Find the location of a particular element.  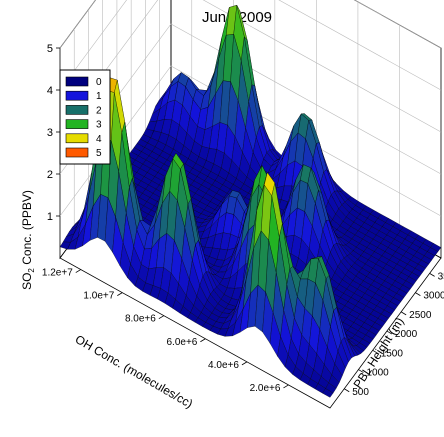

z-tick-label: 4 is located at coordinates (50, 91).